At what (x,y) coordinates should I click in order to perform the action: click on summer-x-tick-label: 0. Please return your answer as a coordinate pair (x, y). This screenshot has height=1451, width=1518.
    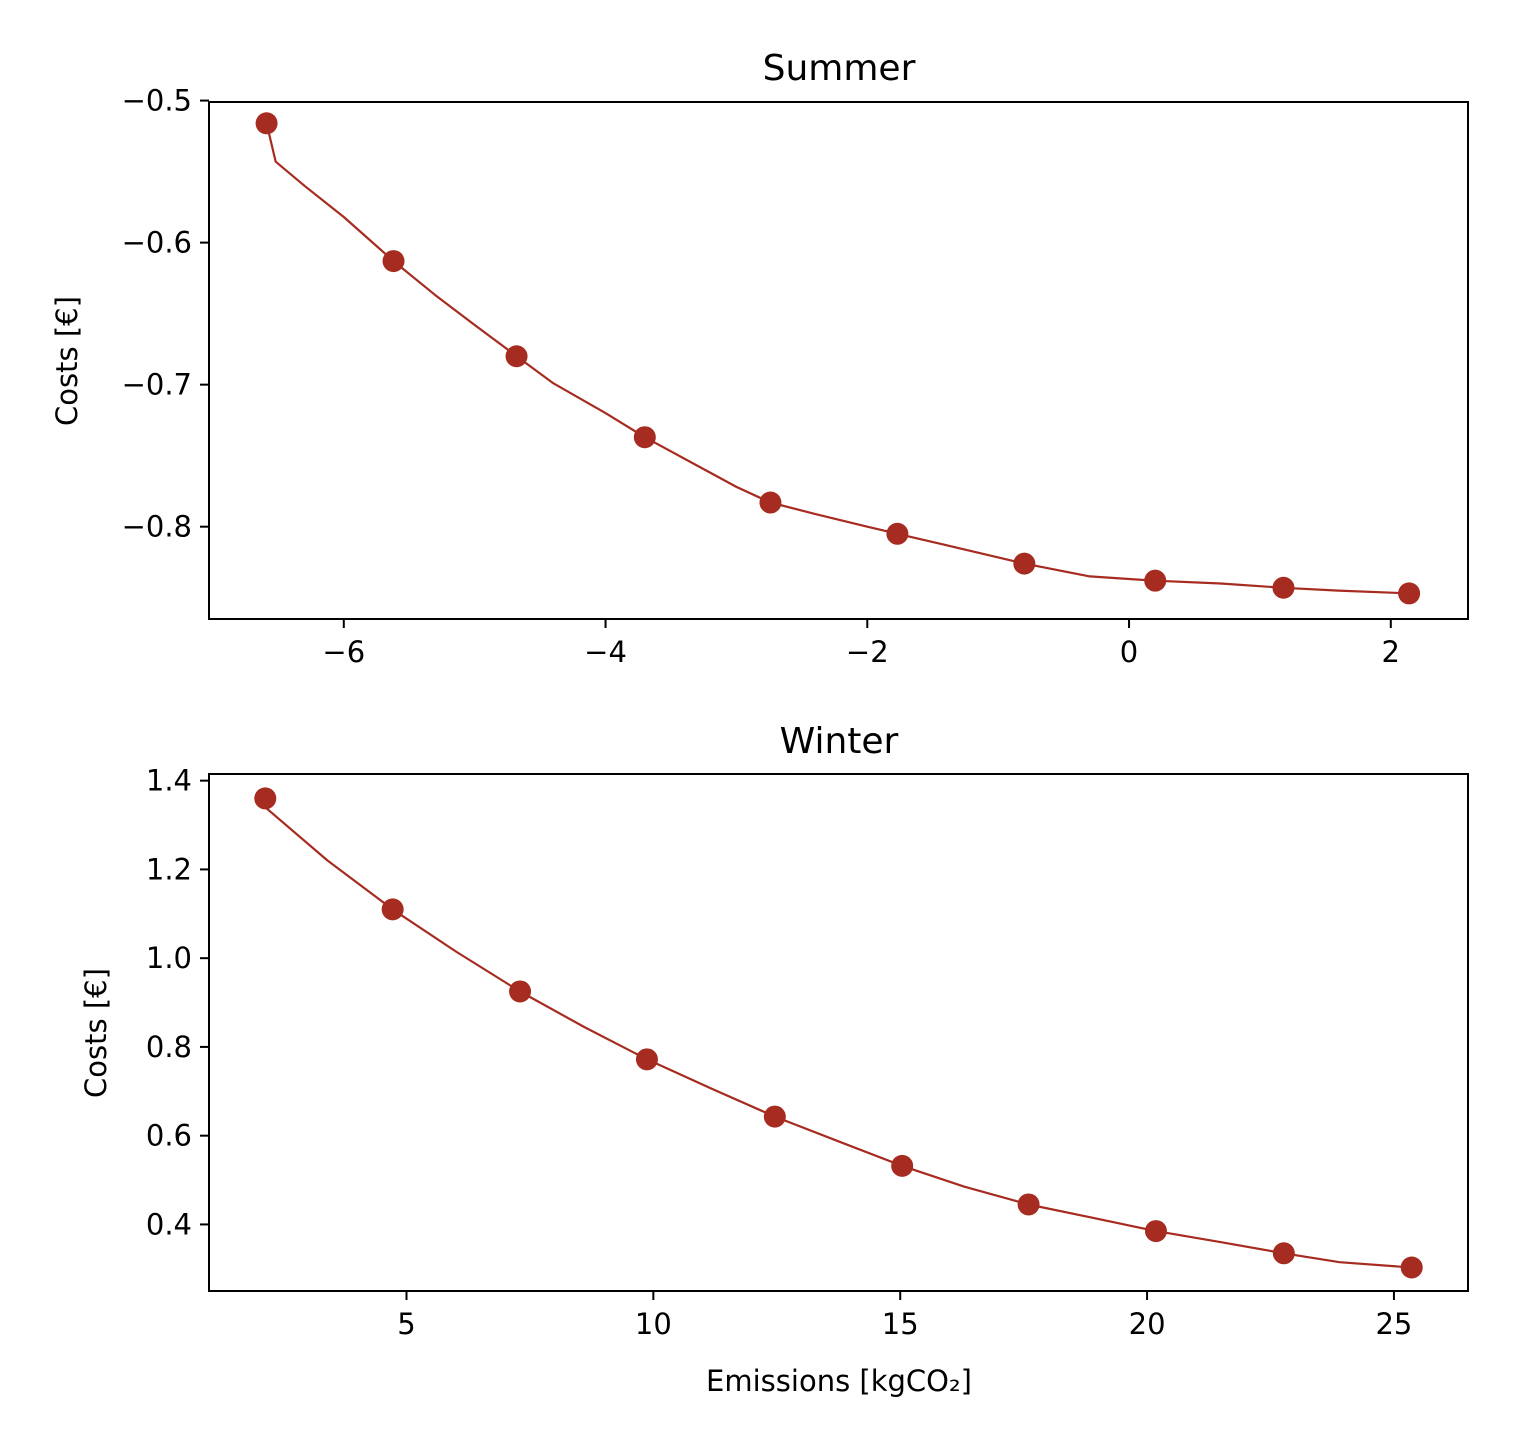
    Looking at the image, I should click on (1129, 652).